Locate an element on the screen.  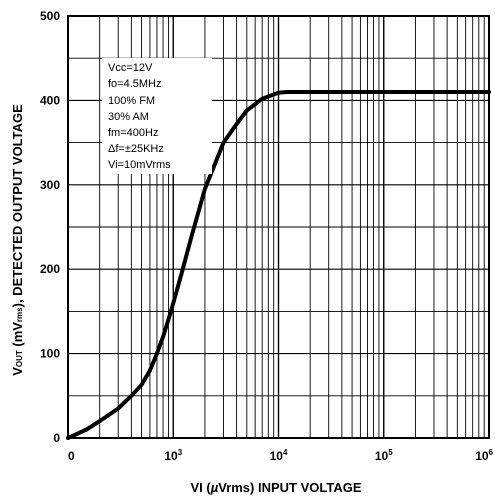
x-tick-labels: 0 10³ 10⁴ 10⁵ 10⁶ is located at coordinates (281, 455).